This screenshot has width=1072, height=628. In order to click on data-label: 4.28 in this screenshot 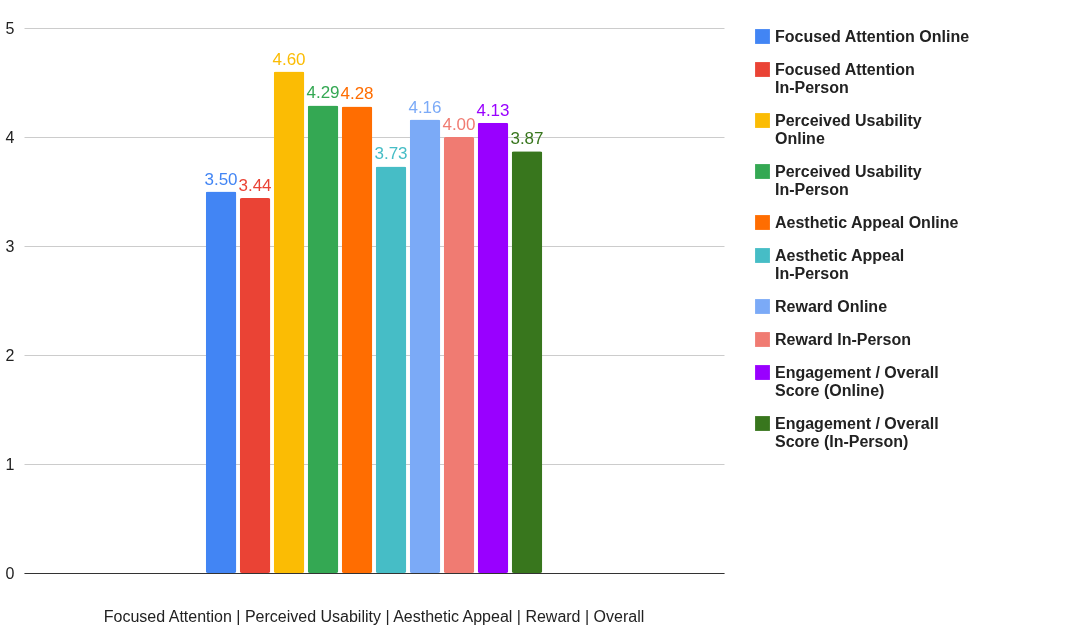, I will do `click(357, 94)`.